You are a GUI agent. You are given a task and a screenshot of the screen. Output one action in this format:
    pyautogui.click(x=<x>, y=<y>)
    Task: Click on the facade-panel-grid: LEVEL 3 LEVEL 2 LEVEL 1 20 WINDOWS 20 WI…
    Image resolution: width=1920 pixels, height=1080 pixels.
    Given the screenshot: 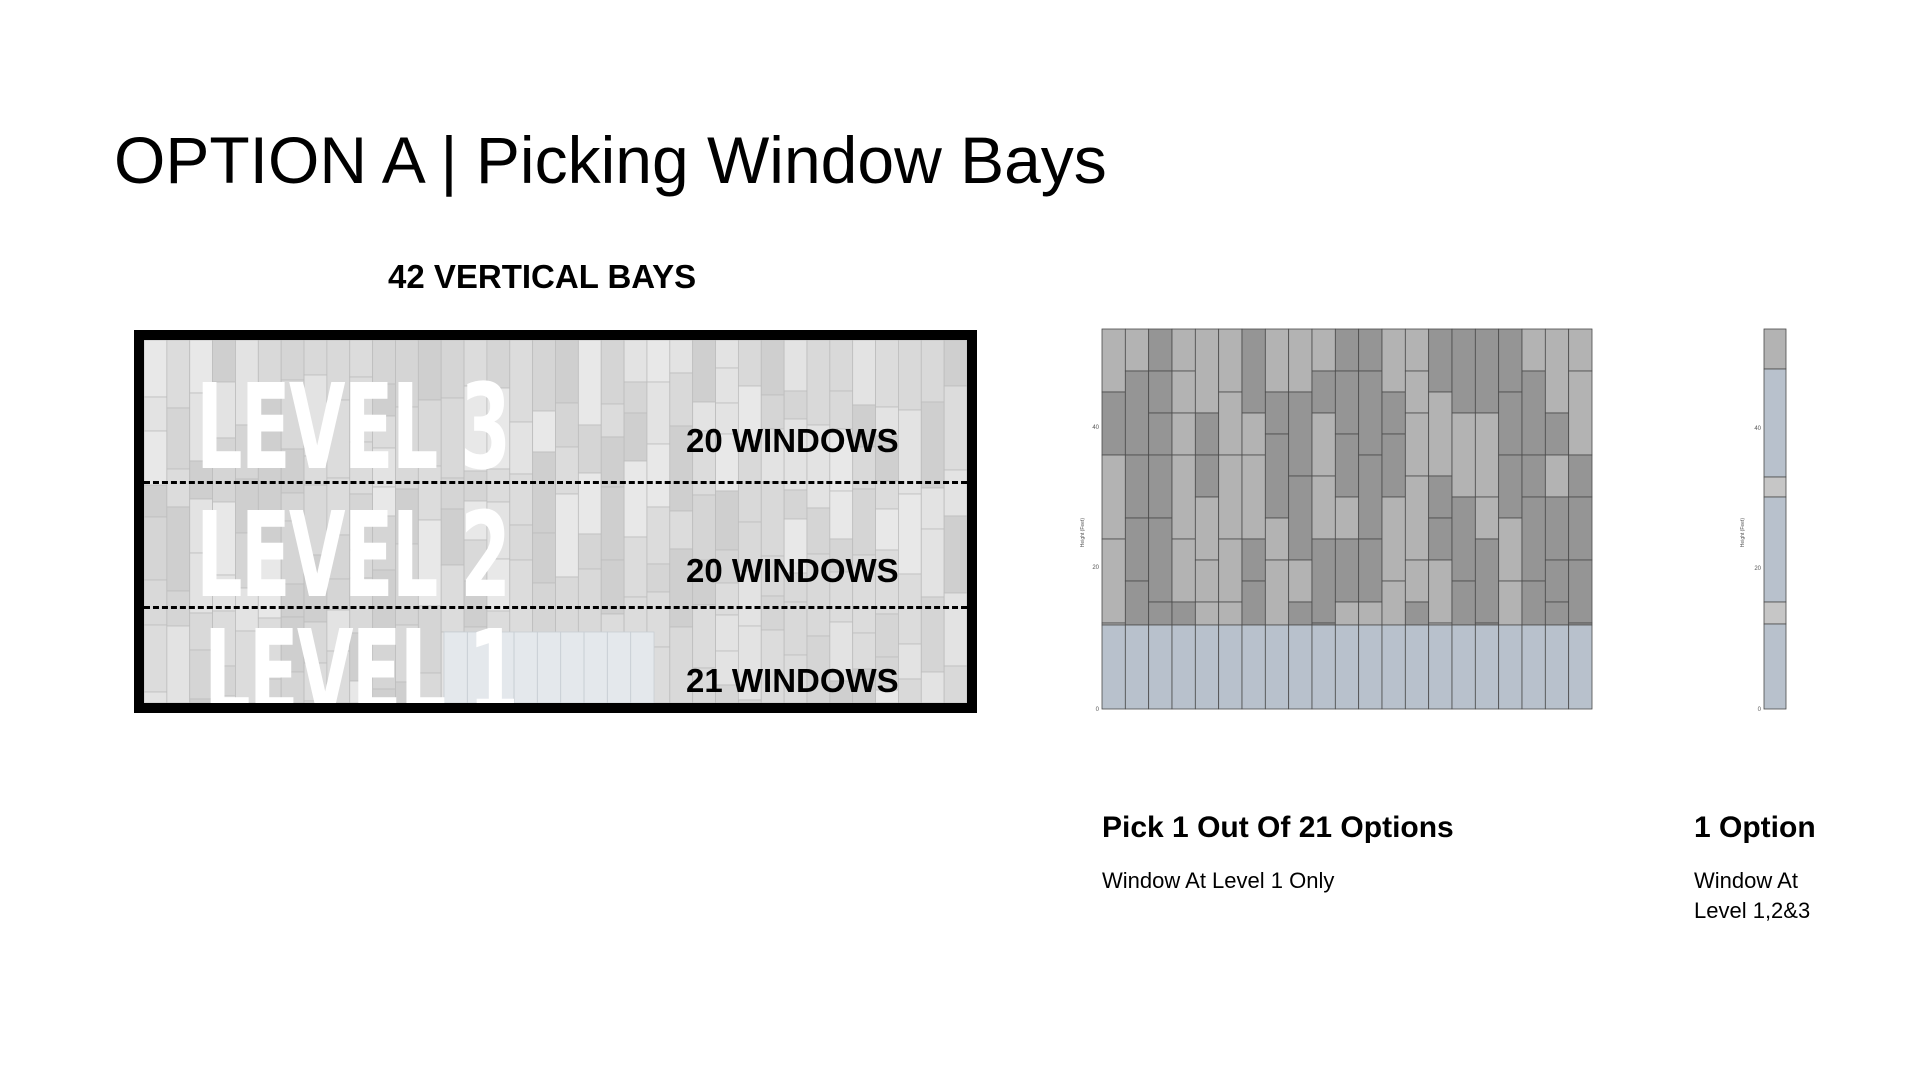 What is the action you would take?
    pyautogui.click(x=555, y=521)
    